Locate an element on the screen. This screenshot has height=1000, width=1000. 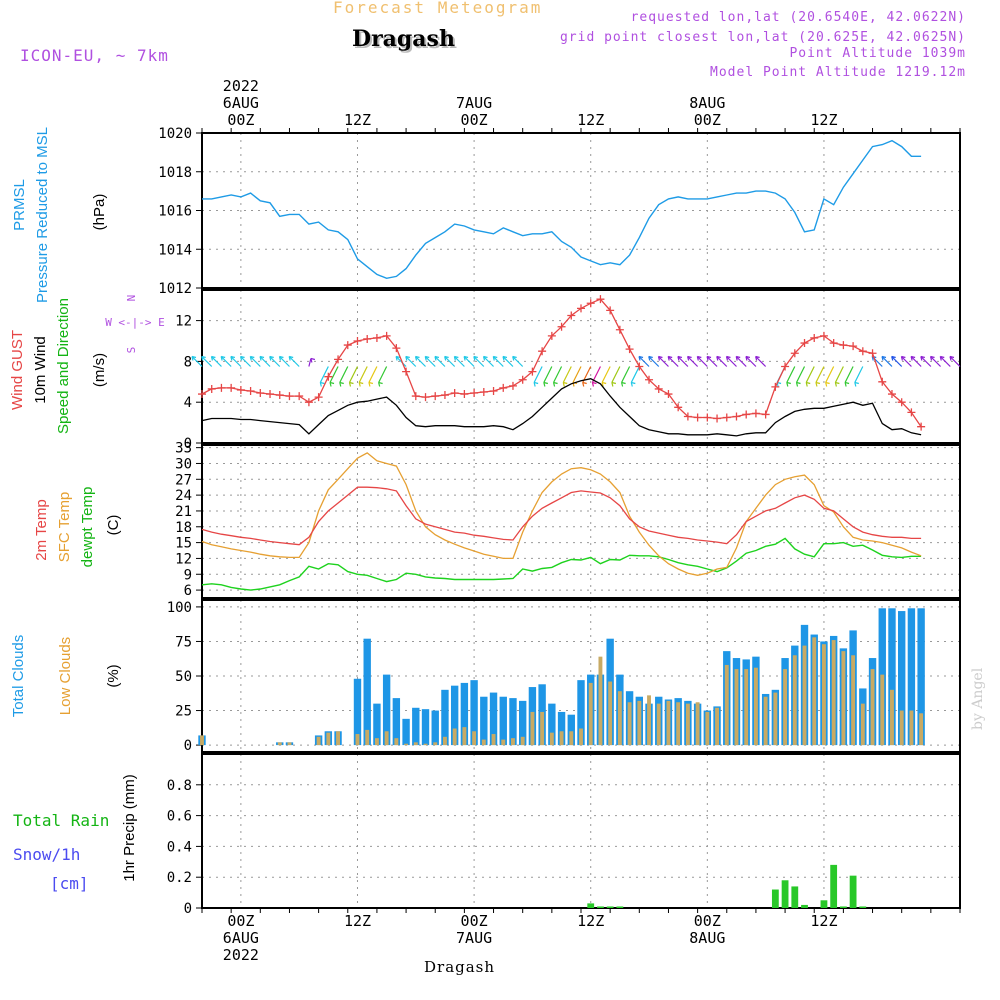
time-label: 12Z is located at coordinates (824, 921).